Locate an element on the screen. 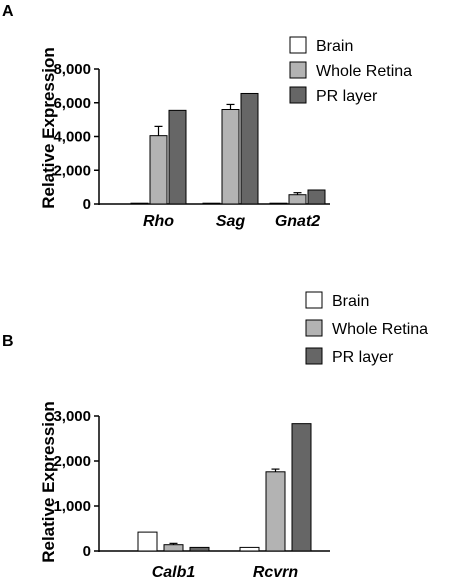 Image resolution: width=450 pixels, height=579 pixels. panel-a-legend: Brain Whole Retina PR layer is located at coordinates (350, 70).